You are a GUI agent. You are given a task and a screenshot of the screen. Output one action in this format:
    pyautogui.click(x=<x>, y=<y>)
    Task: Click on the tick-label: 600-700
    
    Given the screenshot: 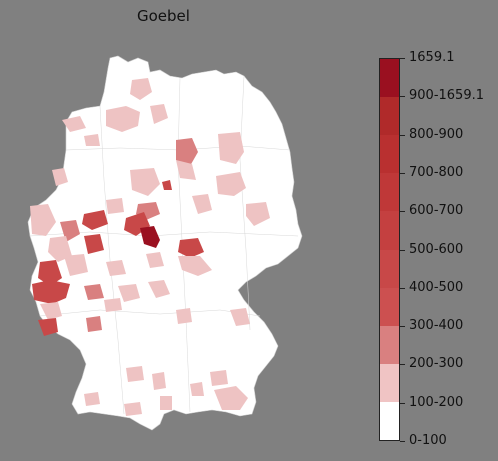 What is the action you would take?
    pyautogui.click(x=436, y=211)
    